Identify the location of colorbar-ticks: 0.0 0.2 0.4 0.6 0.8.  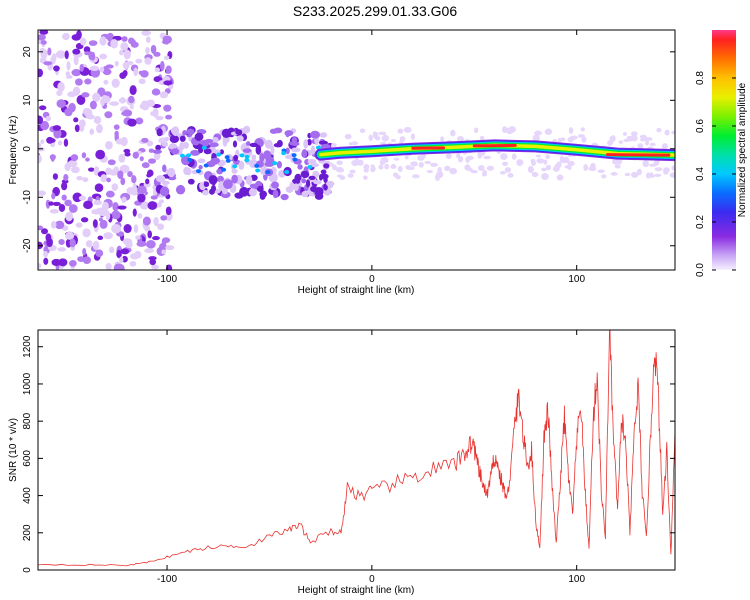
(715, 174).